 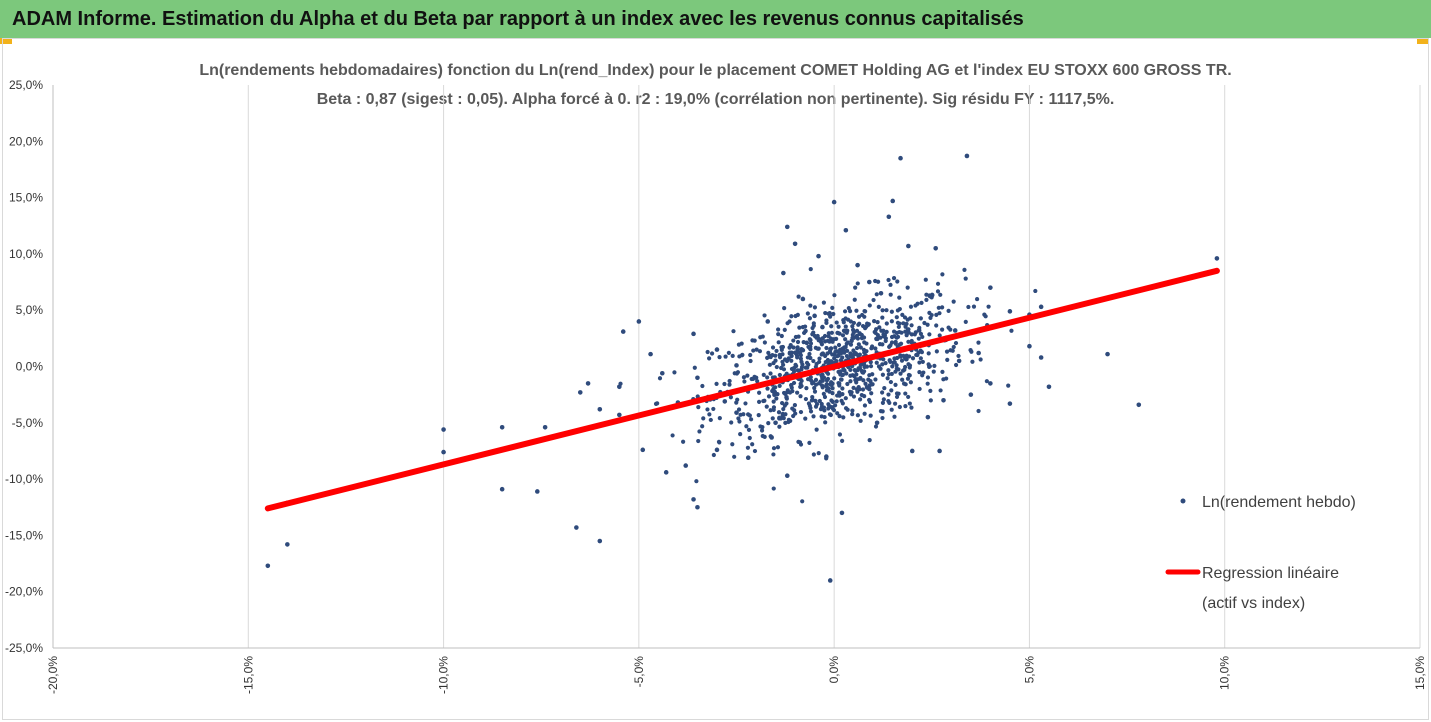 What do you see at coordinates (1029, 670) in the screenshot?
I see `x-tick-label: 5,0%` at bounding box center [1029, 670].